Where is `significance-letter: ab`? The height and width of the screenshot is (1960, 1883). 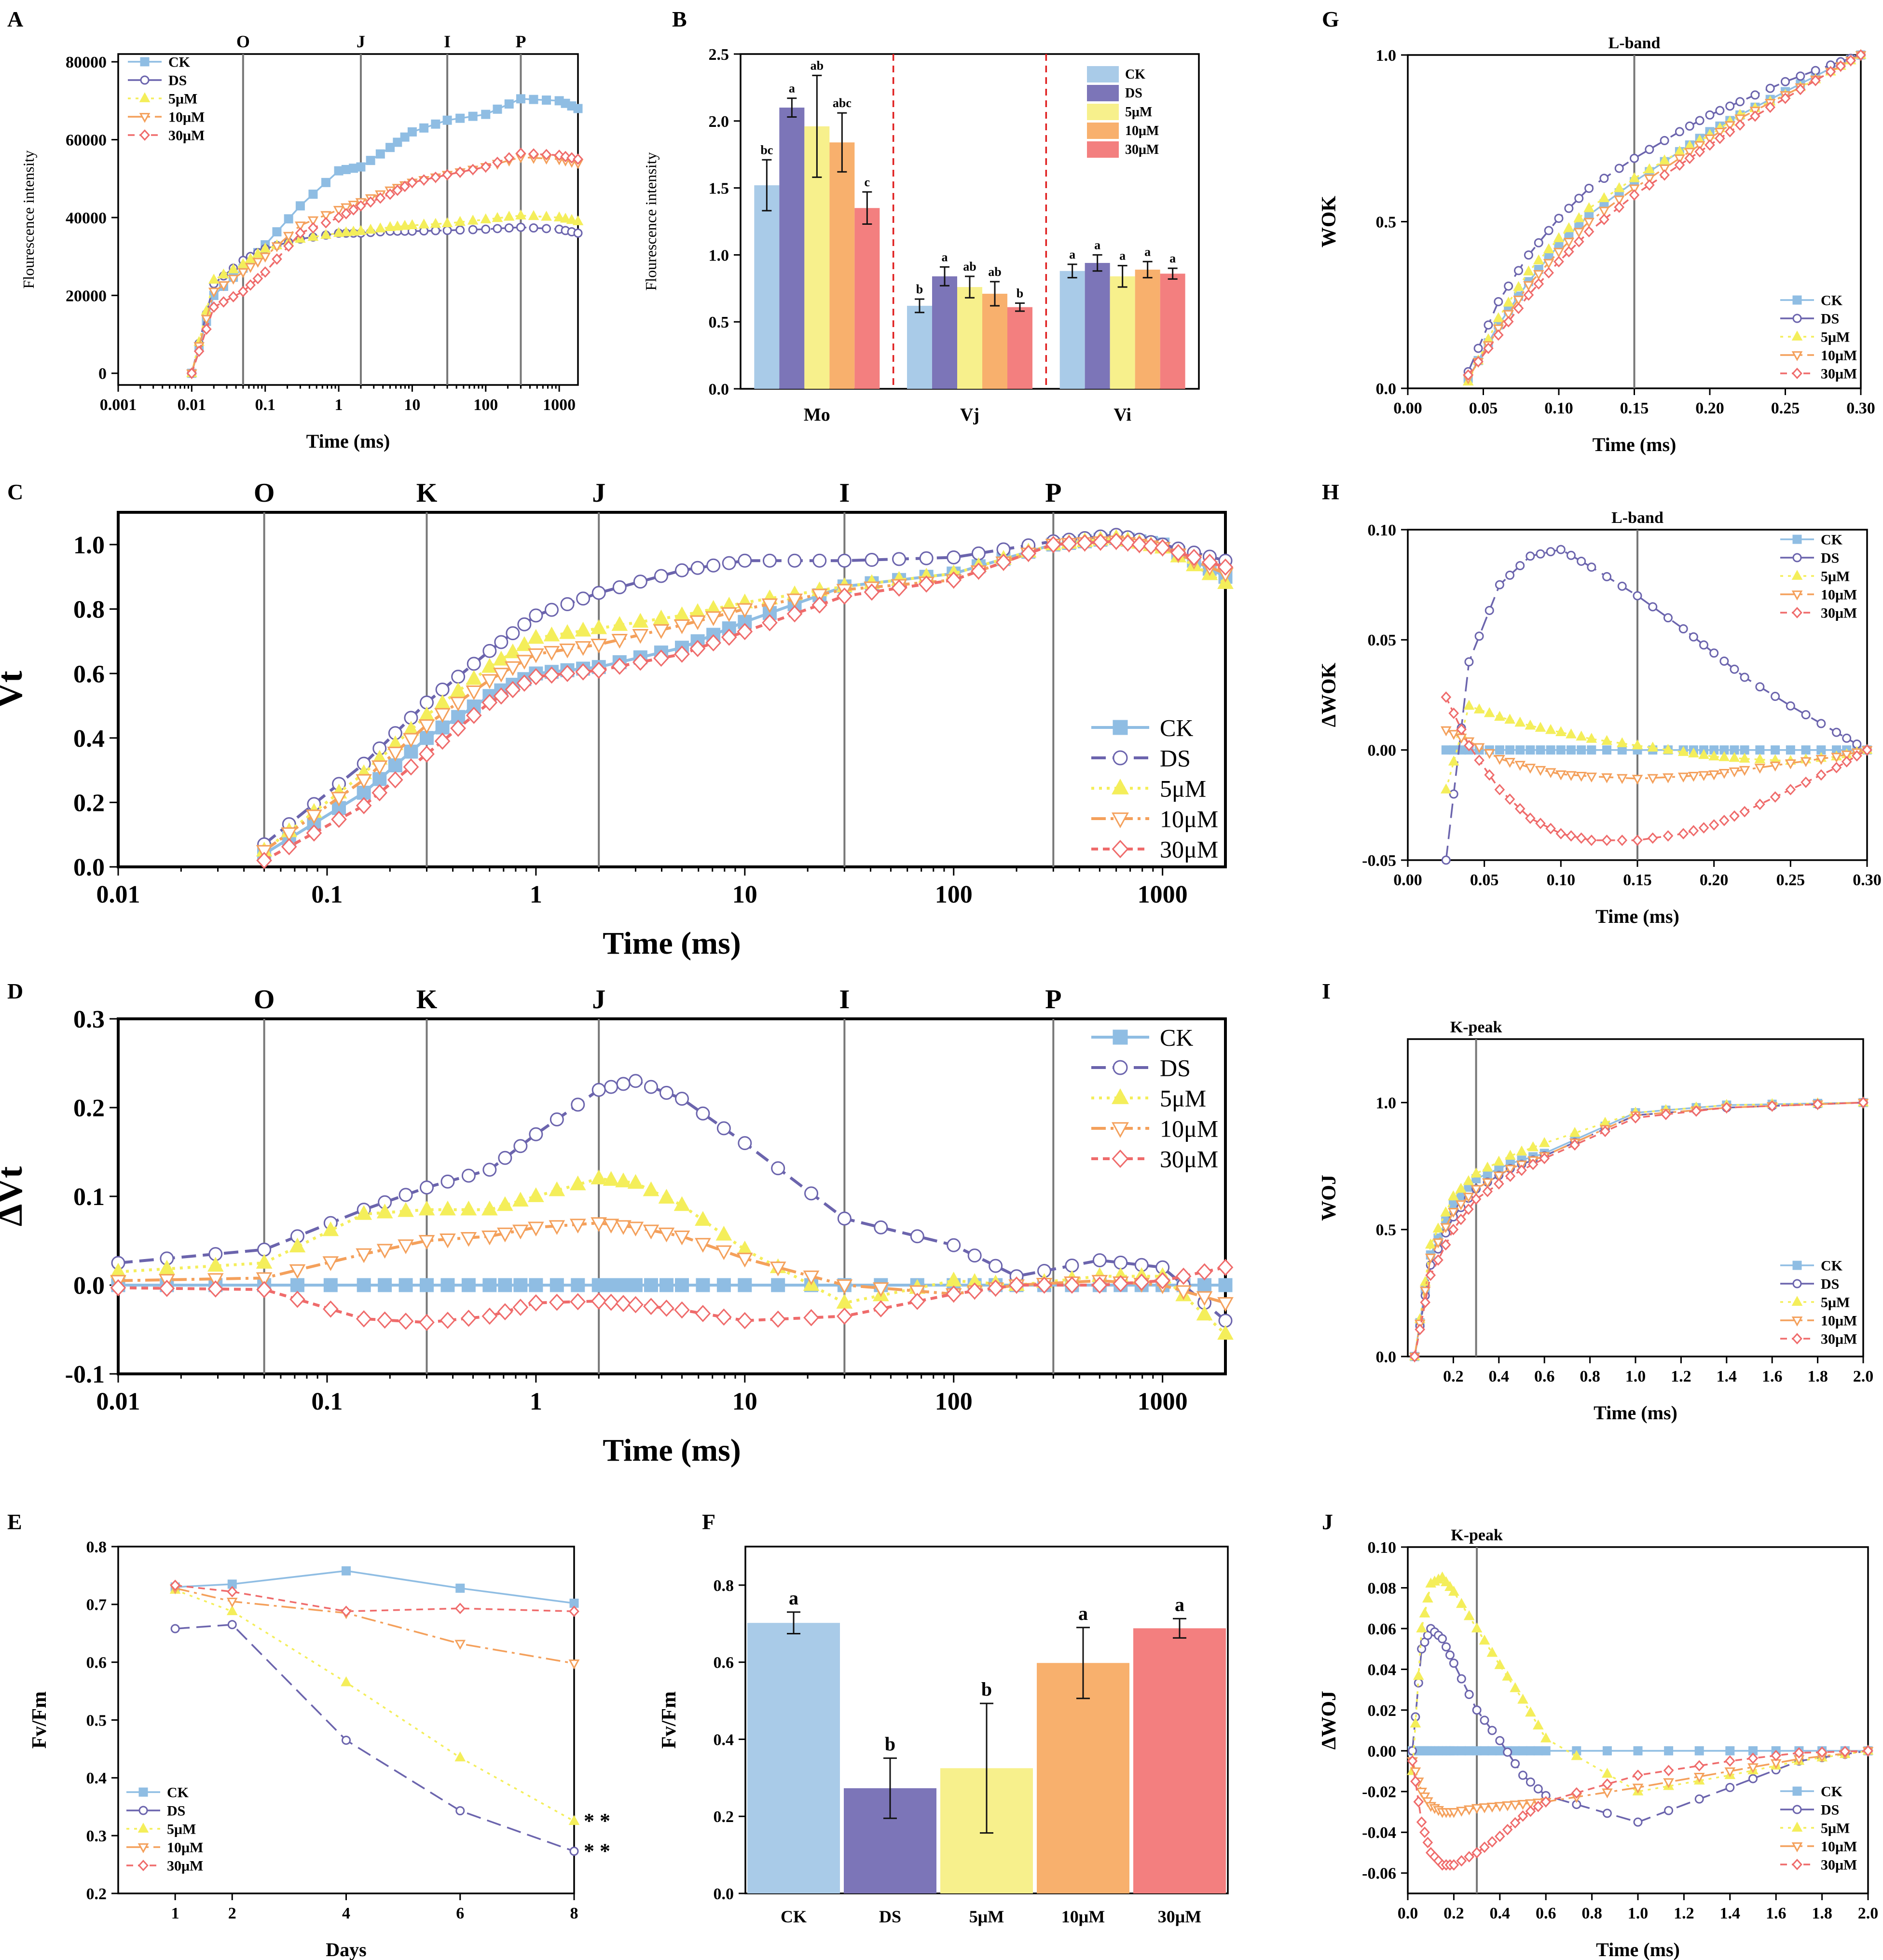 significance-letter: ab is located at coordinates (970, 267).